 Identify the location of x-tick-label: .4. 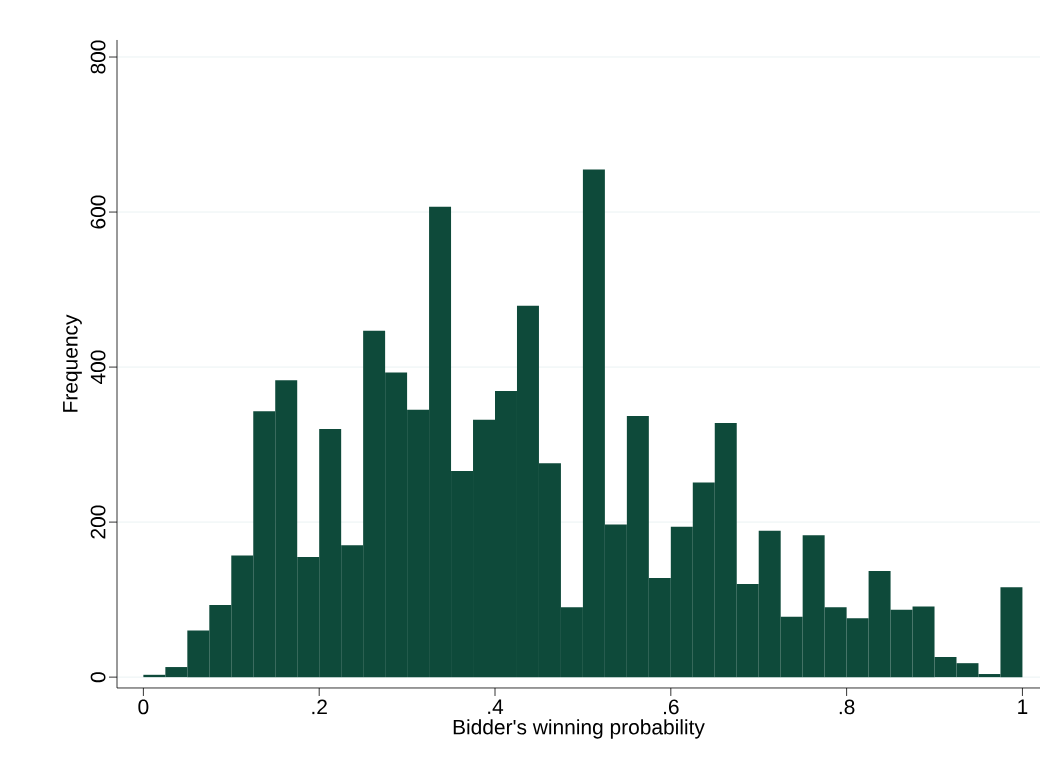
(496, 706).